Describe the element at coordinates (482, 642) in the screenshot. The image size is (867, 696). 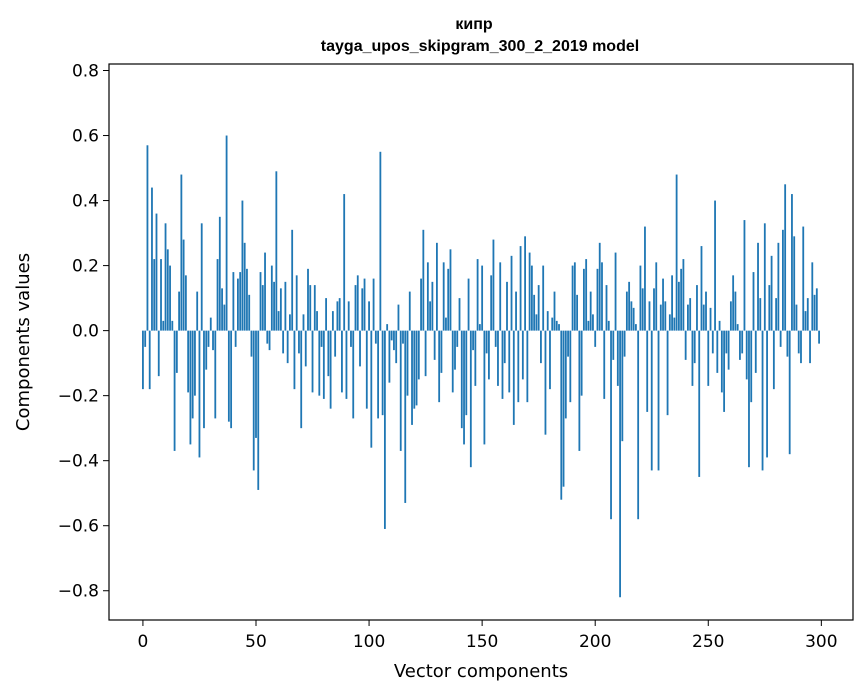
I see `x-tick-label: 150` at that location.